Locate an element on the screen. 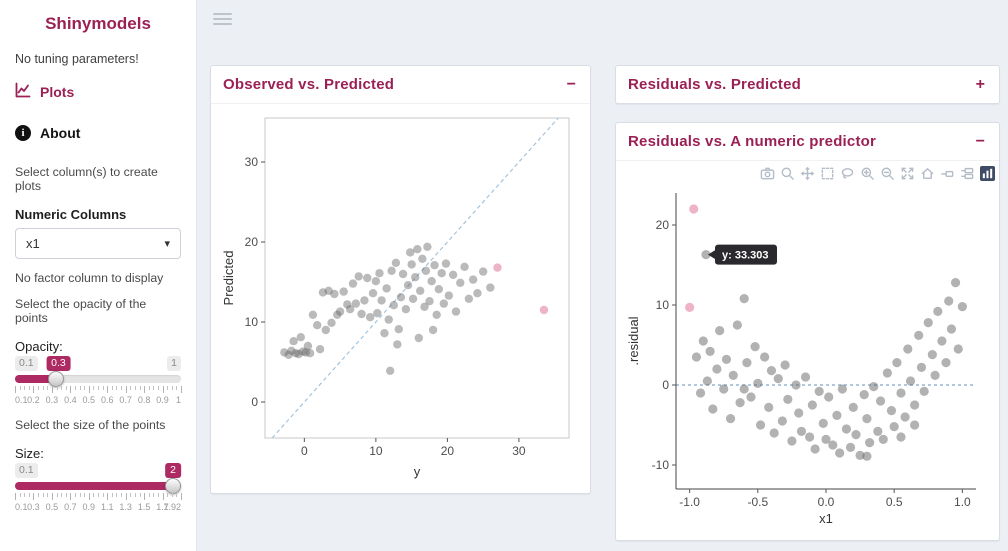  numeric-columns-value: x1 is located at coordinates (33, 243).